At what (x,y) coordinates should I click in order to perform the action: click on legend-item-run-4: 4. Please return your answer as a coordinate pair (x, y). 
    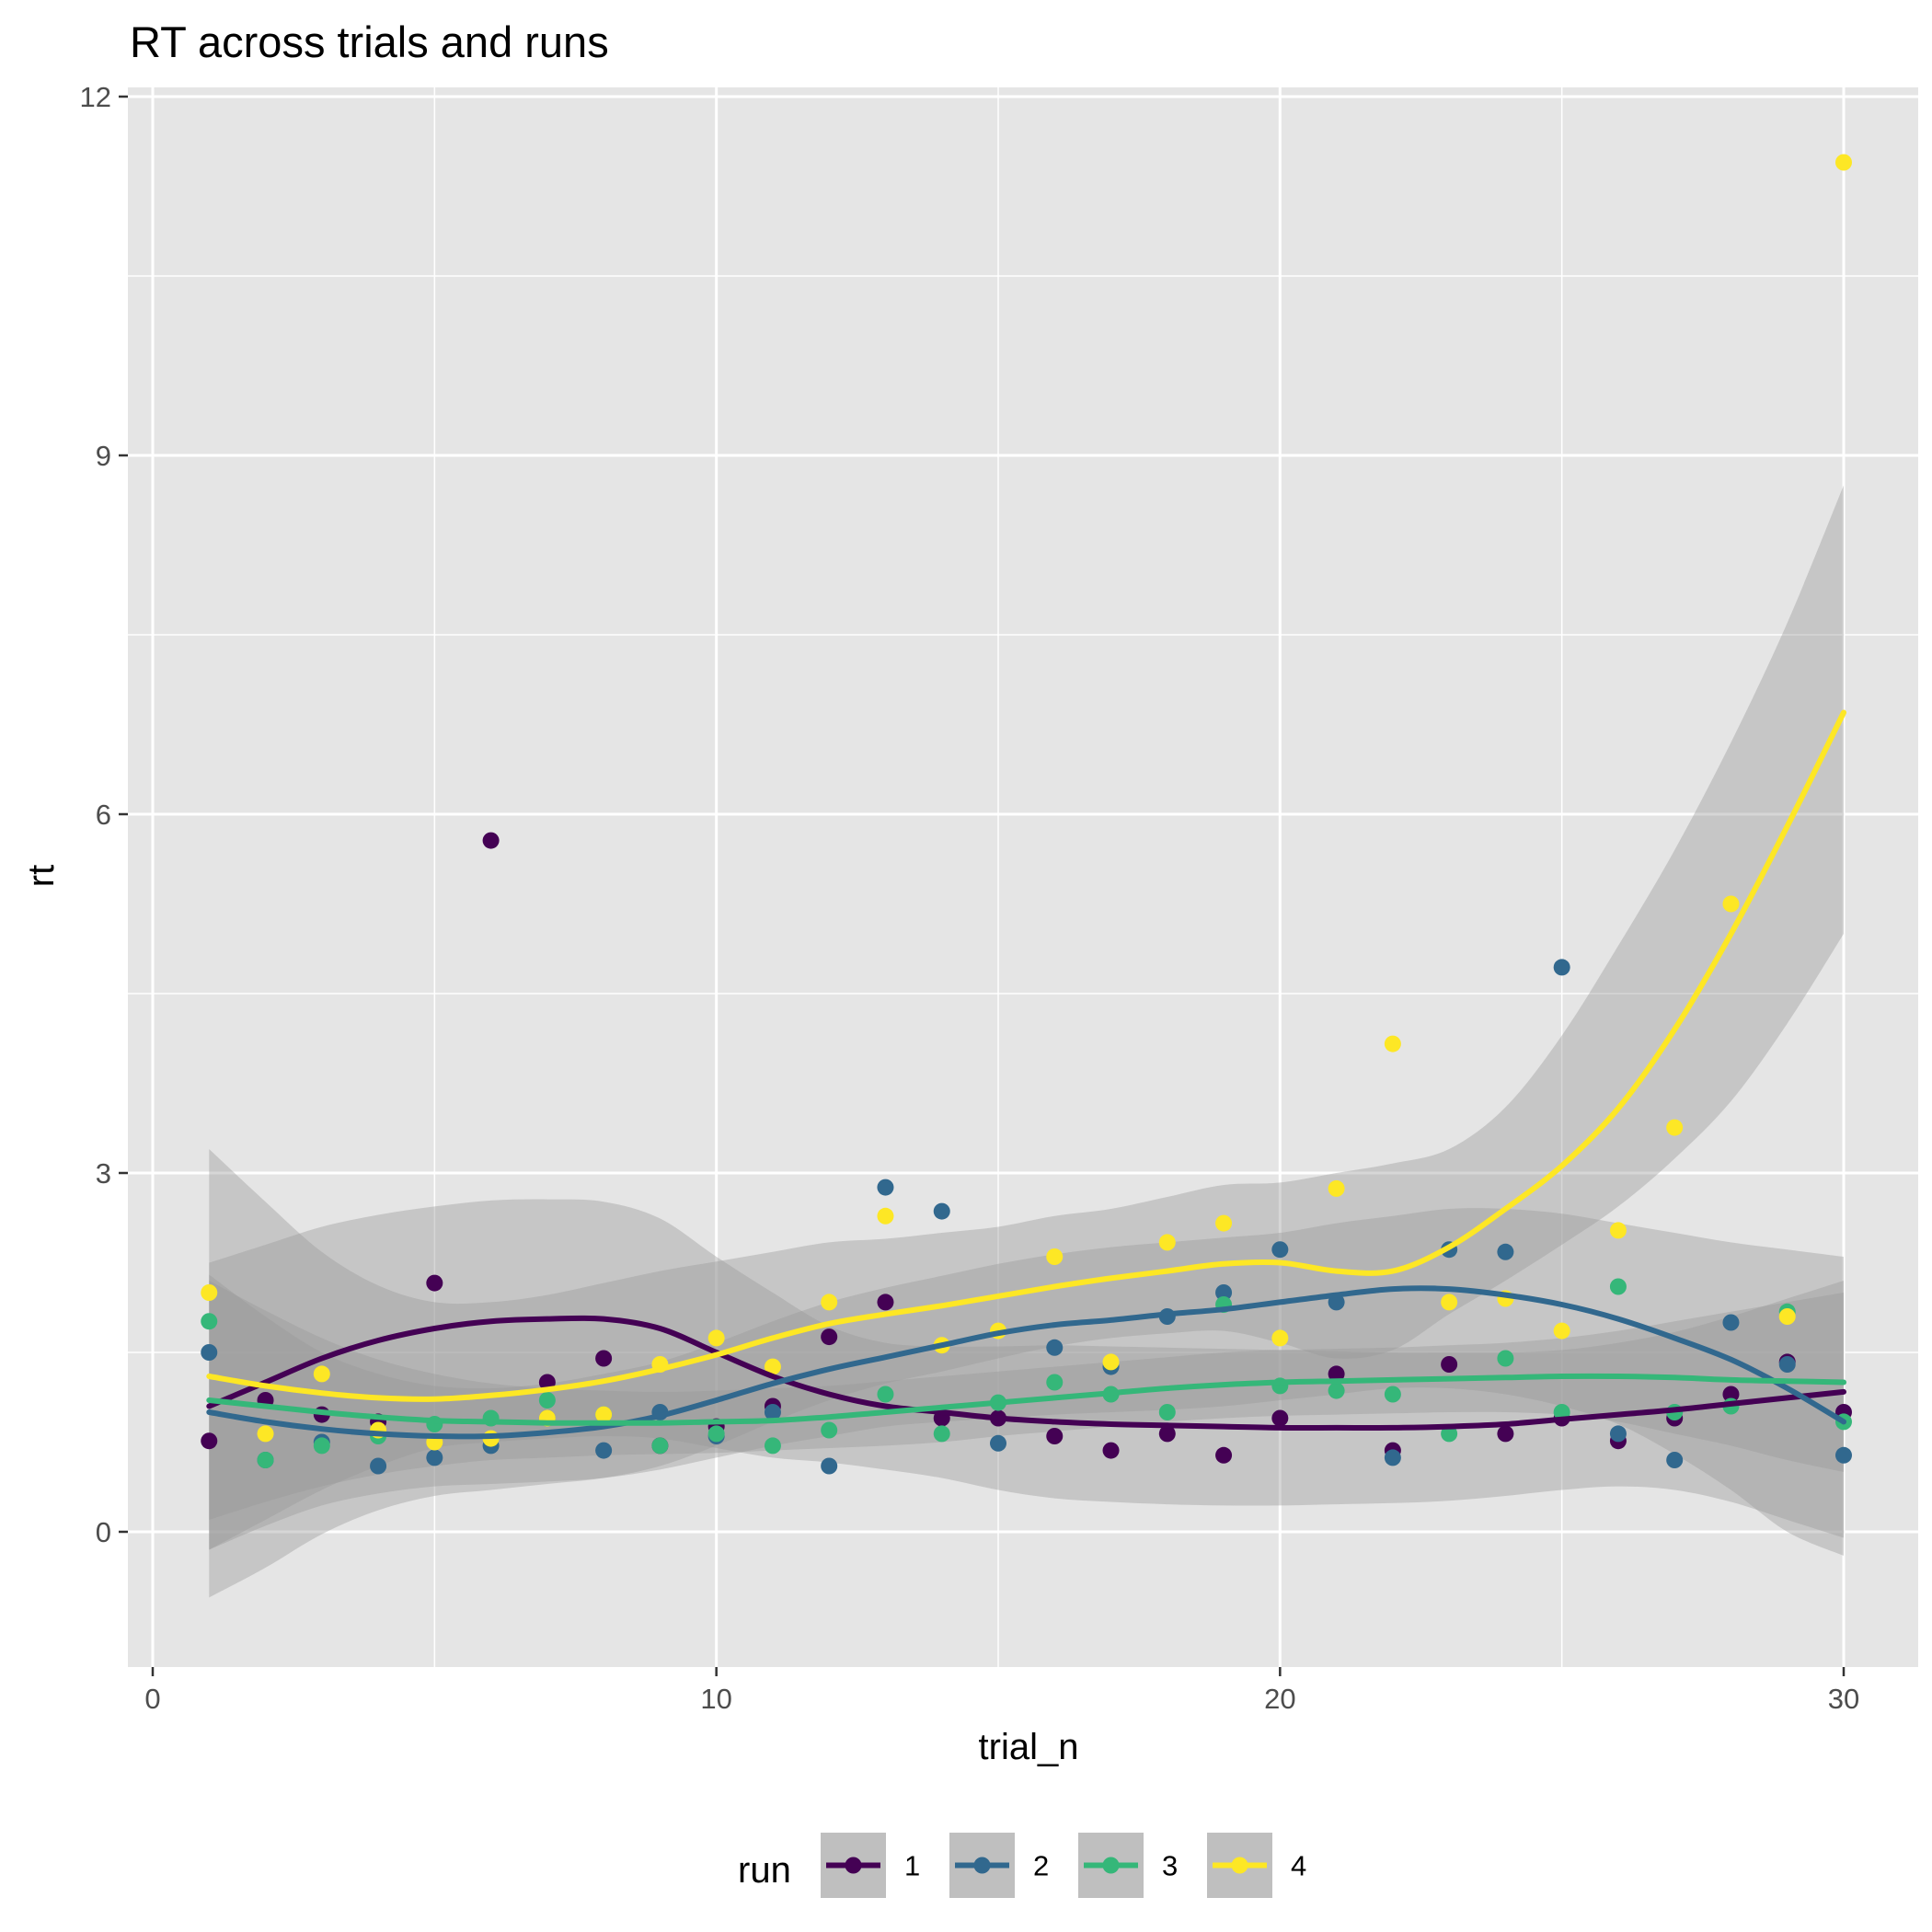
    Looking at the image, I should click on (1256, 1865).